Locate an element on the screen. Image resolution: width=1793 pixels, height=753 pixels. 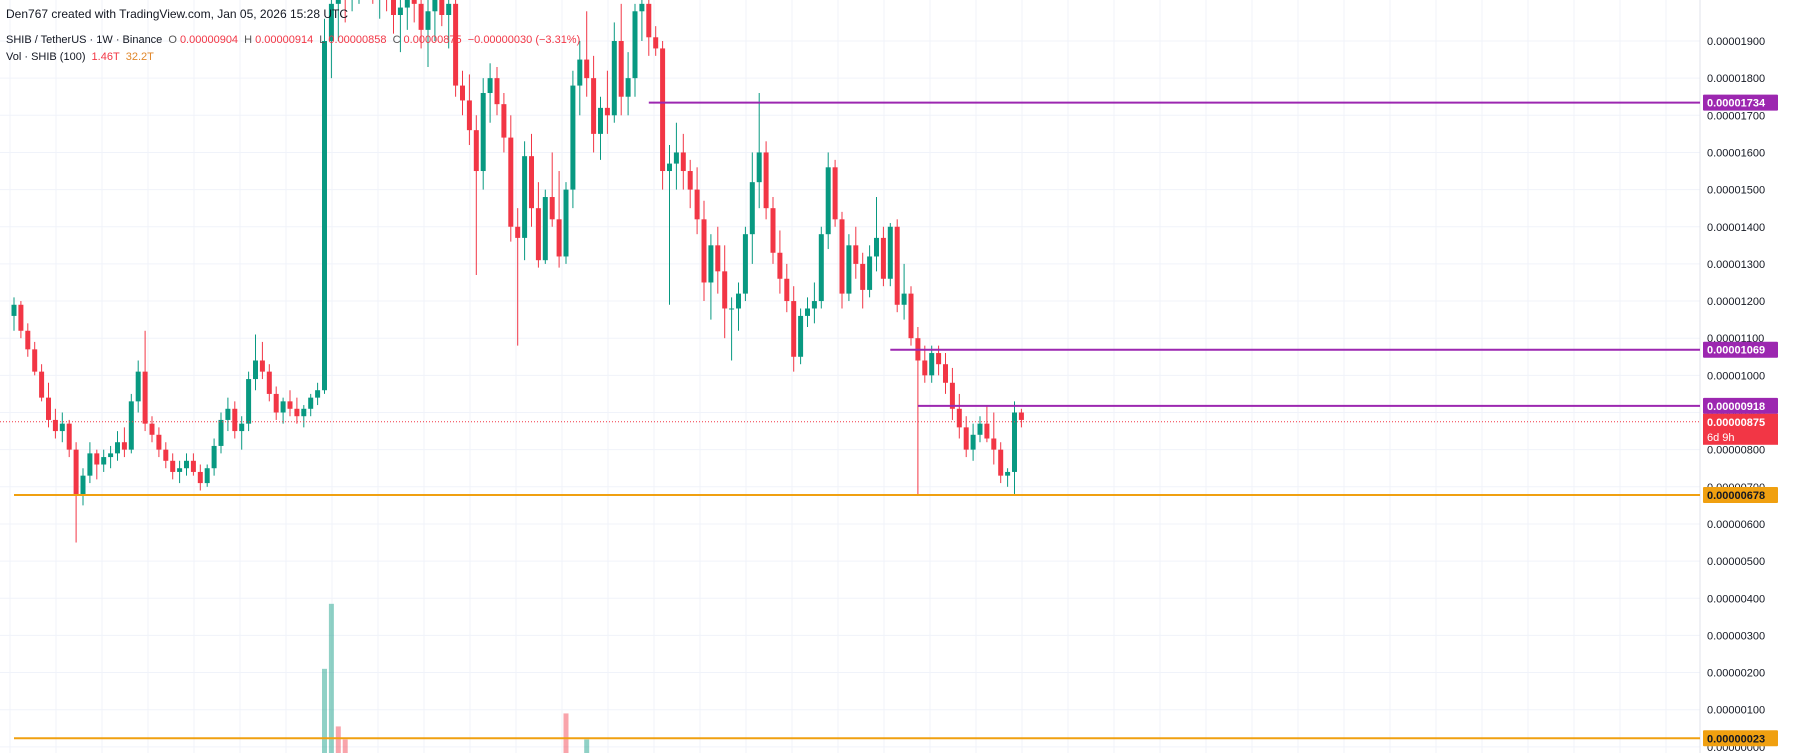
price-tick-label: 0.00000200 is located at coordinates (1736, 674).